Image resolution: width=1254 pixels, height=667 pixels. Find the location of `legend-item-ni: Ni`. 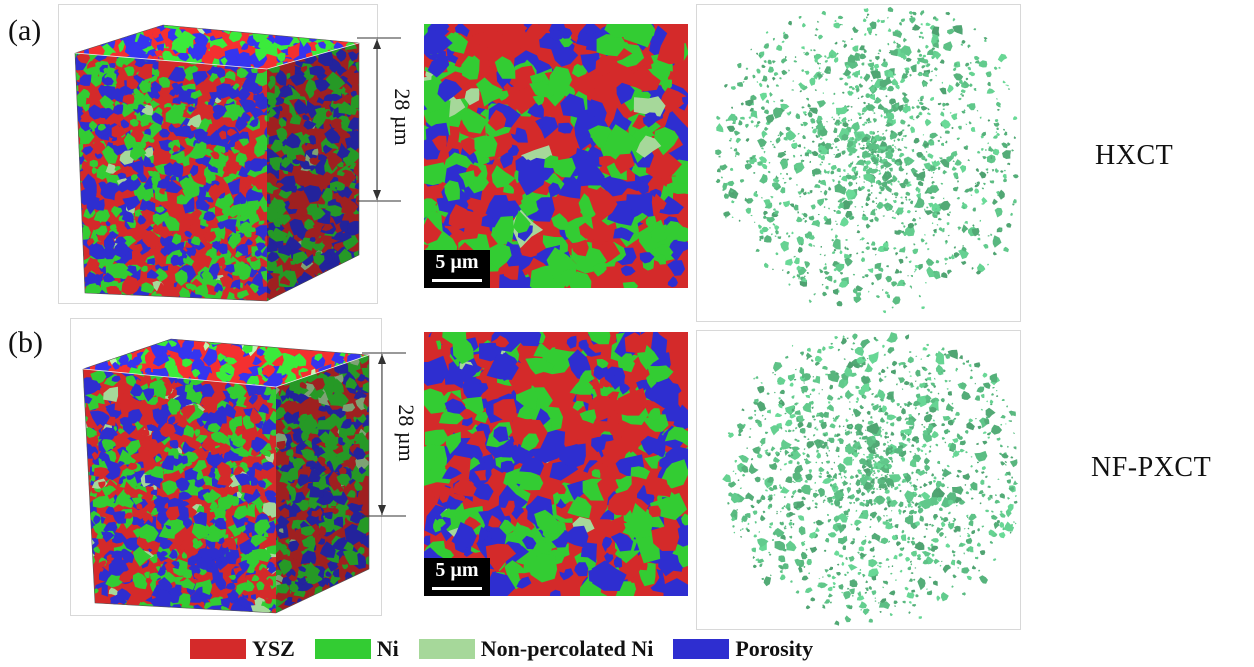

legend-item-ni: Ni is located at coordinates (356, 649).